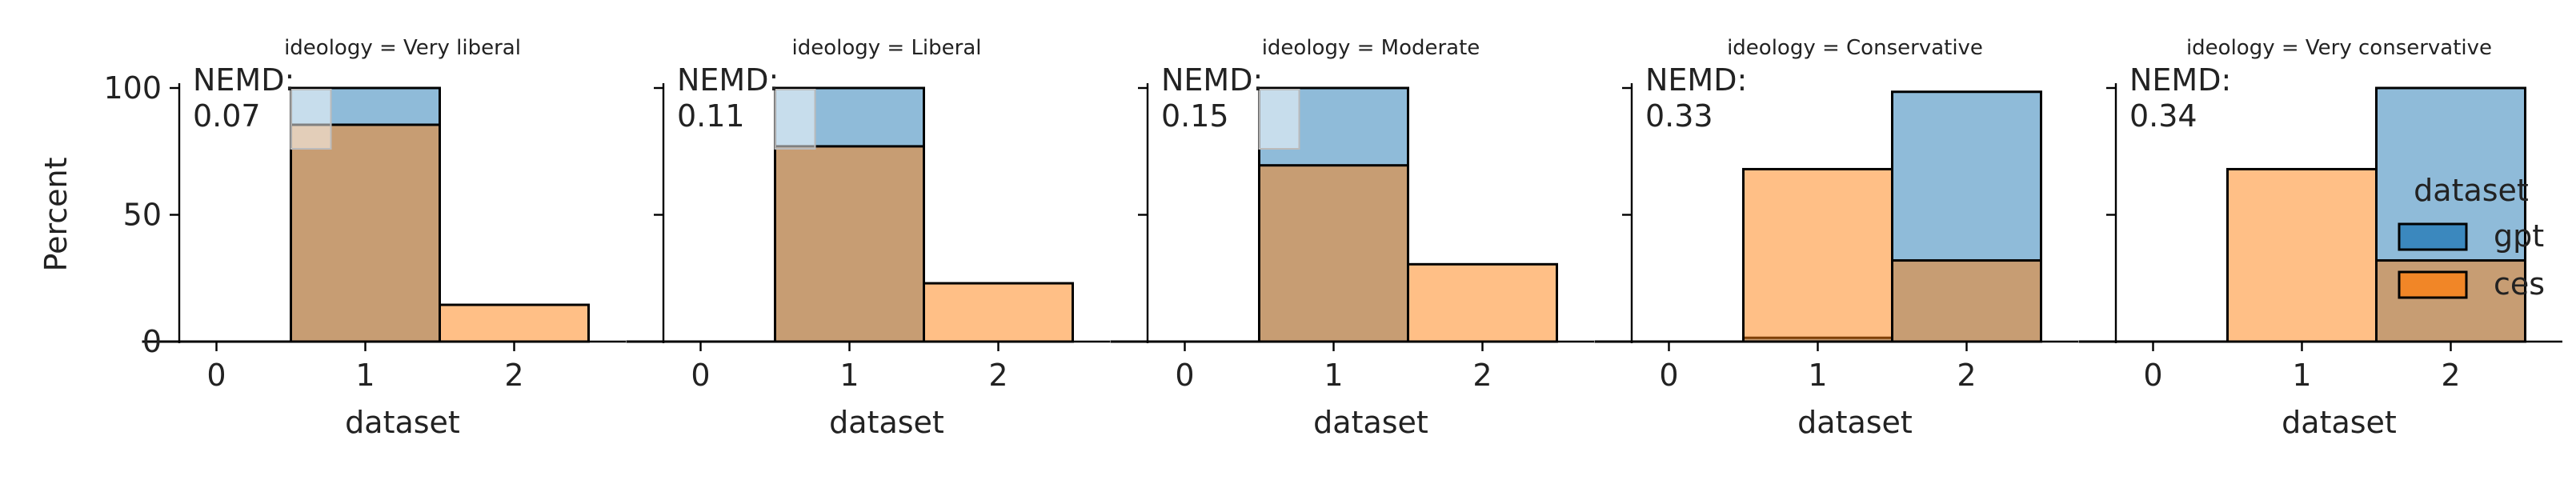 The image size is (2576, 480). Describe the element at coordinates (886, 48) in the screenshot. I see `facet-title: ideology = Liberal` at that location.